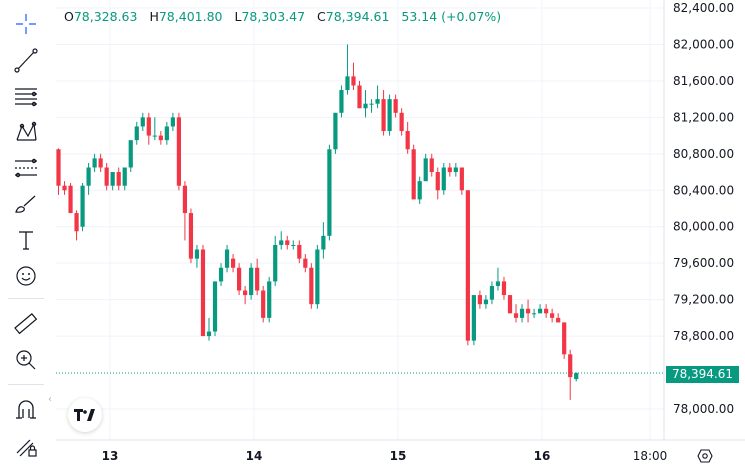 Image resolution: width=745 pixels, height=470 pixels. Describe the element at coordinates (85, 415) in the screenshot. I see `tradingview-logo-icon` at that location.